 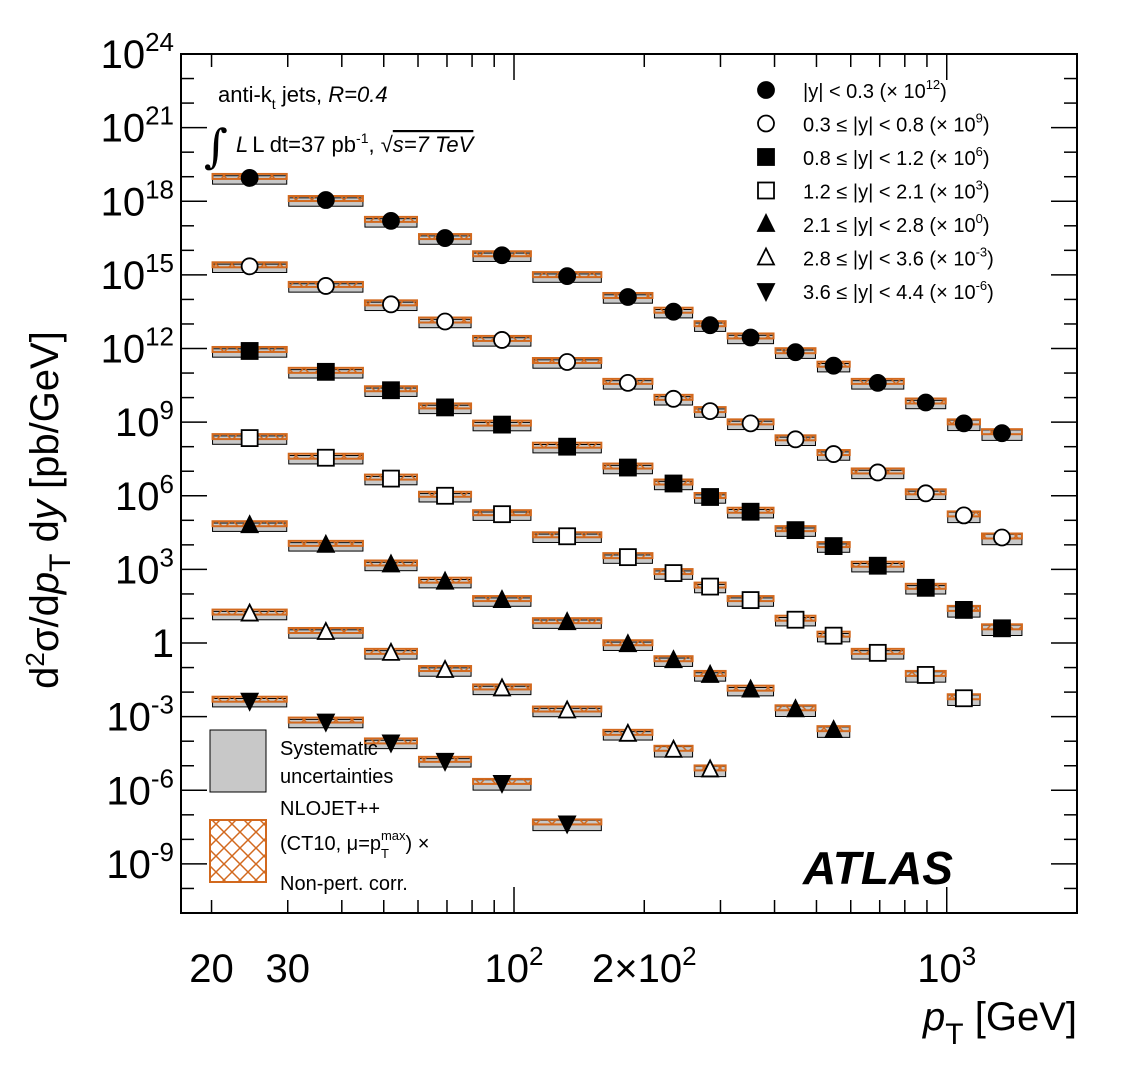 I want to click on systematic-label-line2: uncertainties, so click(x=336, y=777).